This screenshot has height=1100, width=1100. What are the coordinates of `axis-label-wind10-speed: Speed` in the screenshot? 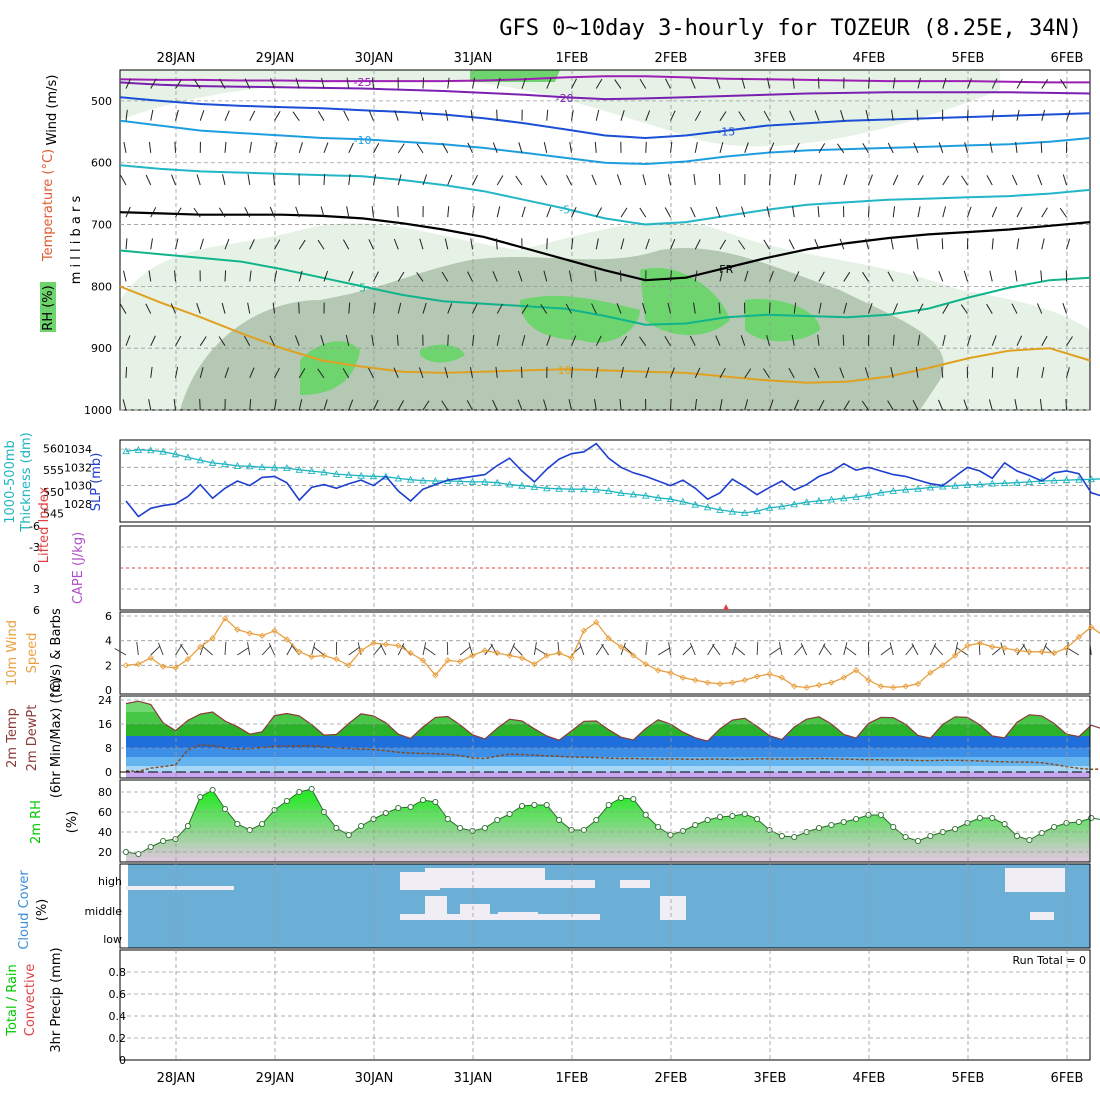 It's located at (32, 653).